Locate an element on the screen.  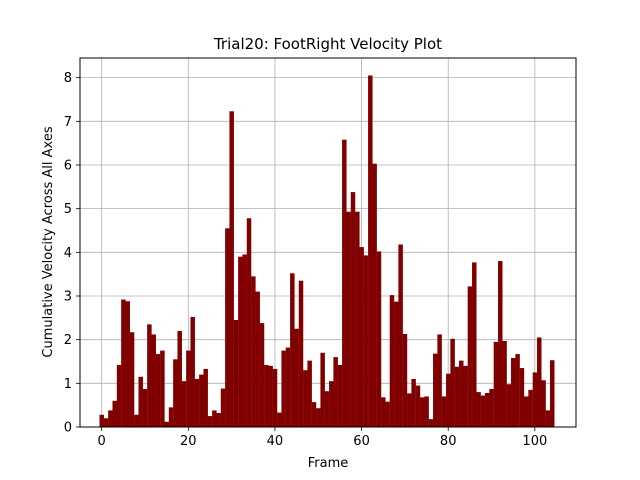
x-tick-label: 20 is located at coordinates (188, 441).